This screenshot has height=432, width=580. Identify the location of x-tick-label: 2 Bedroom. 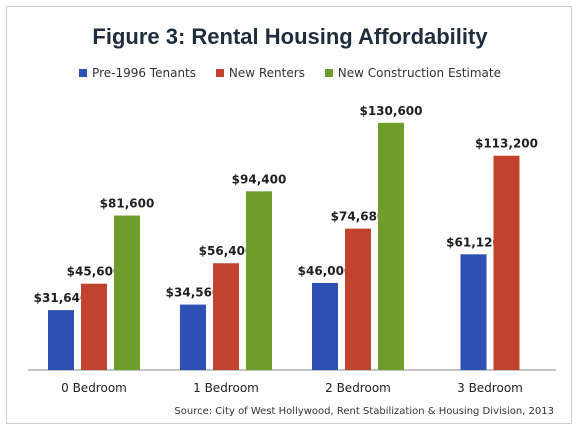
(358, 388).